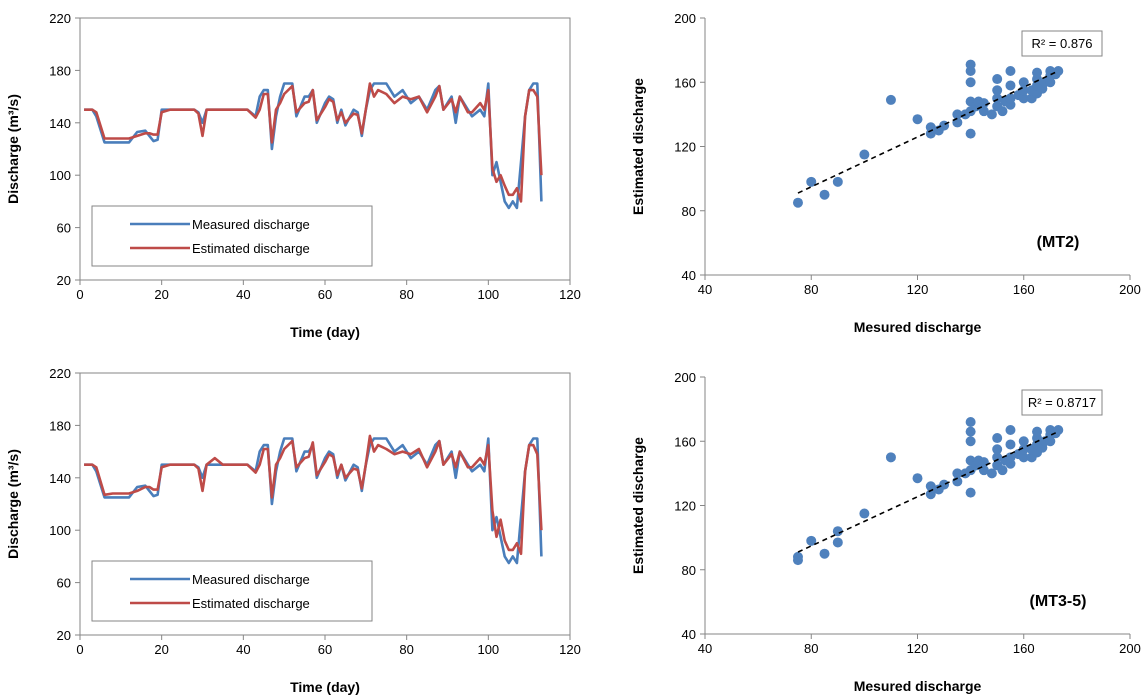 This screenshot has width=1145, height=695. What do you see at coordinates (1062, 402) in the screenshot?
I see `r-squared-label: R² = 0.8717` at bounding box center [1062, 402].